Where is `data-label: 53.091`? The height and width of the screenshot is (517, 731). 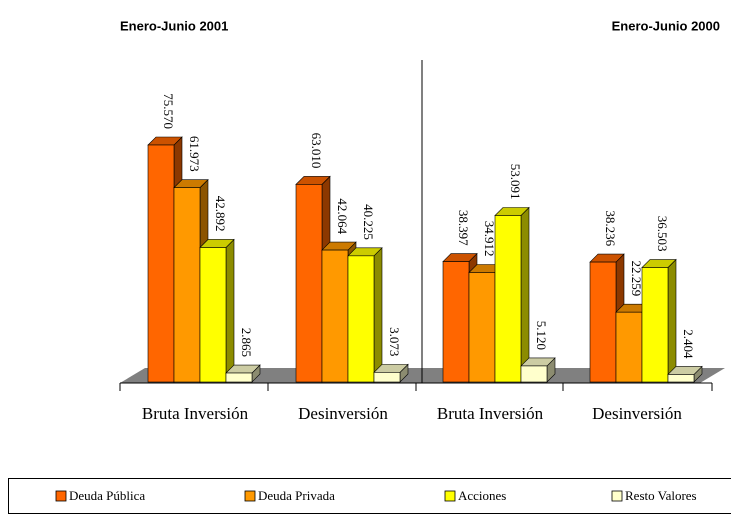
data-label: 53.091 is located at coordinates (515, 182).